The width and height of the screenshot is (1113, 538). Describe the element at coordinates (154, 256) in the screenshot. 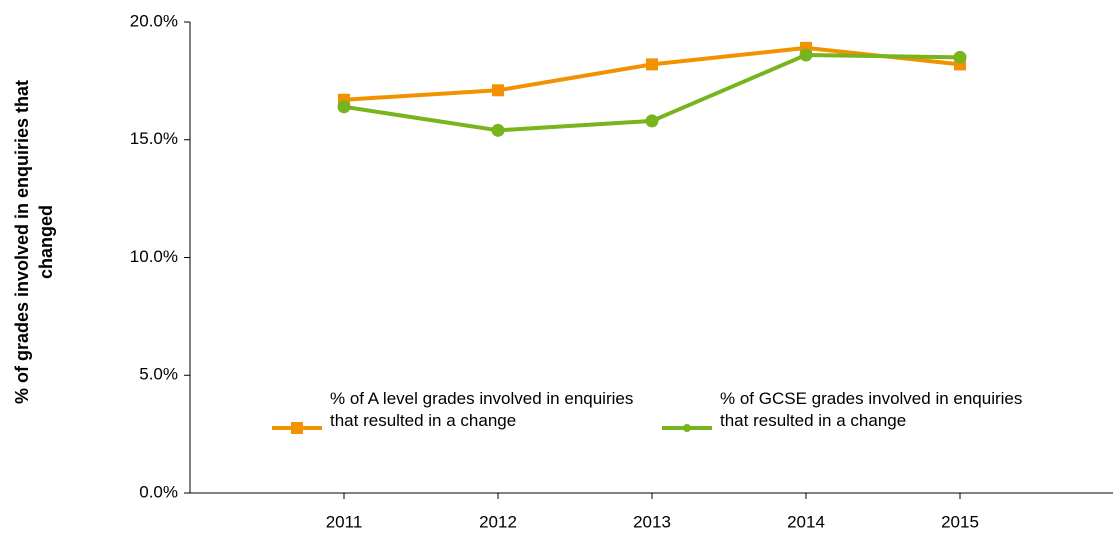

I see `y-tick-label: 10.0%` at that location.